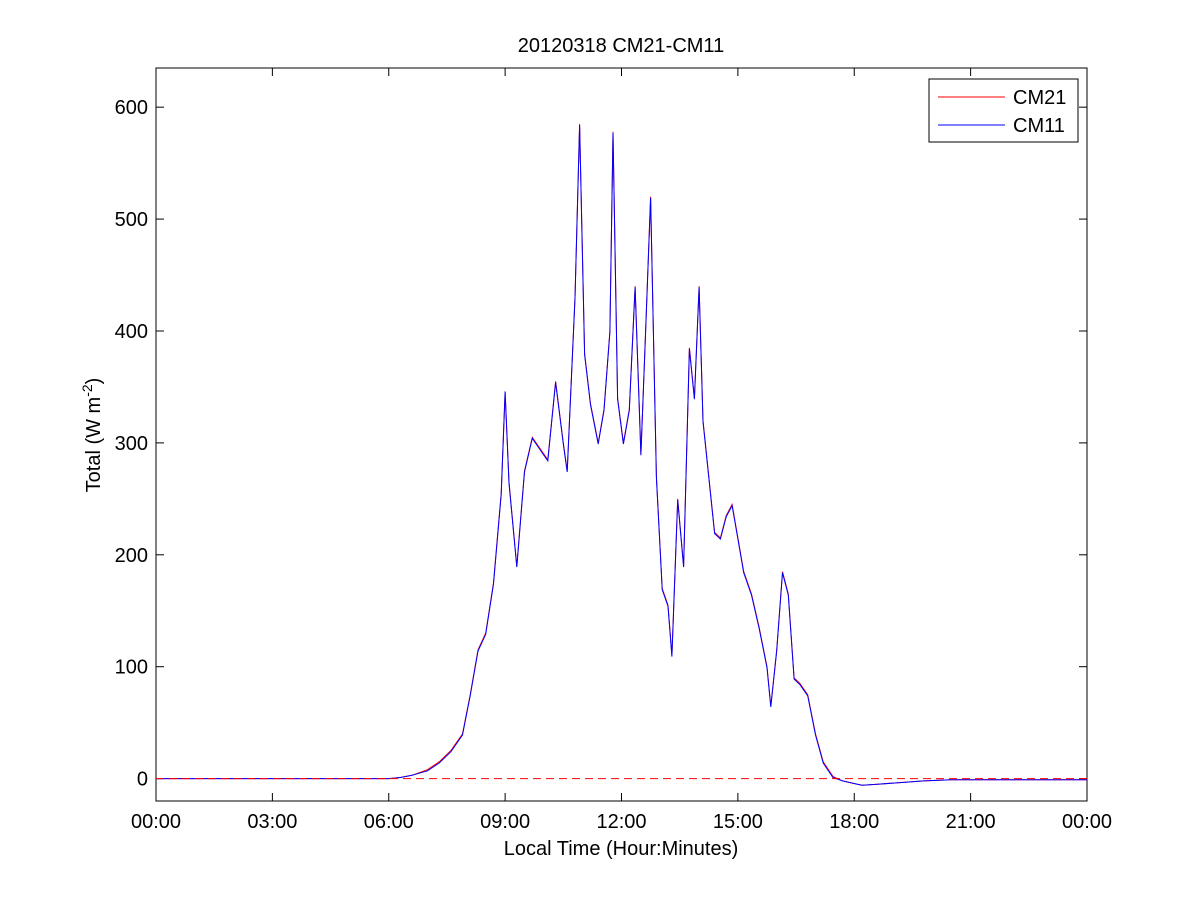  I want to click on y-axis-label: Total (W m-2), so click(92, 435).